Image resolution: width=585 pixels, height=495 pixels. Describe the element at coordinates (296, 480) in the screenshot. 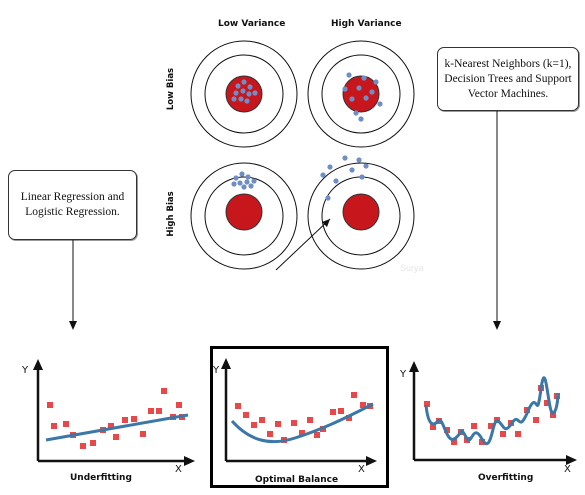

I see `plot-label-optimal: Optimal Balance` at that location.